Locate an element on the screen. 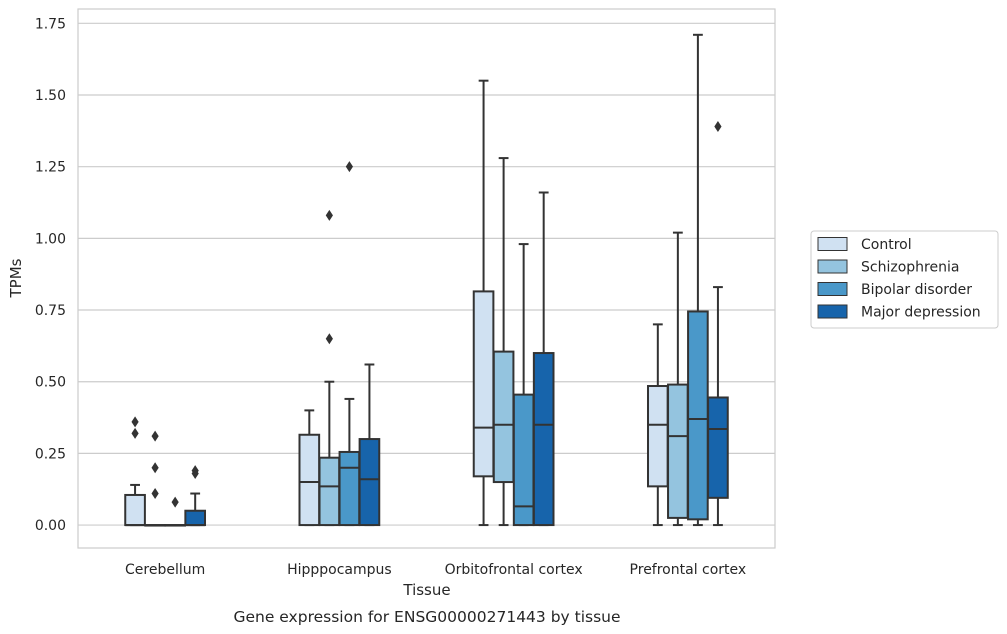 This screenshot has width=1007, height=634. y-axis-ticks: 0.00 0.25 0.50 0.75 1.00 1.25 1.50 1.75 is located at coordinates (50, 275).